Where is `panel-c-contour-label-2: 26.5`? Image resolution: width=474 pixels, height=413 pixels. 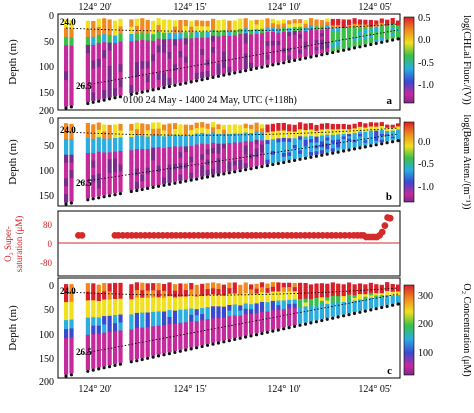 panel-c-contour-label-2: 26.5 is located at coordinates (84, 352).